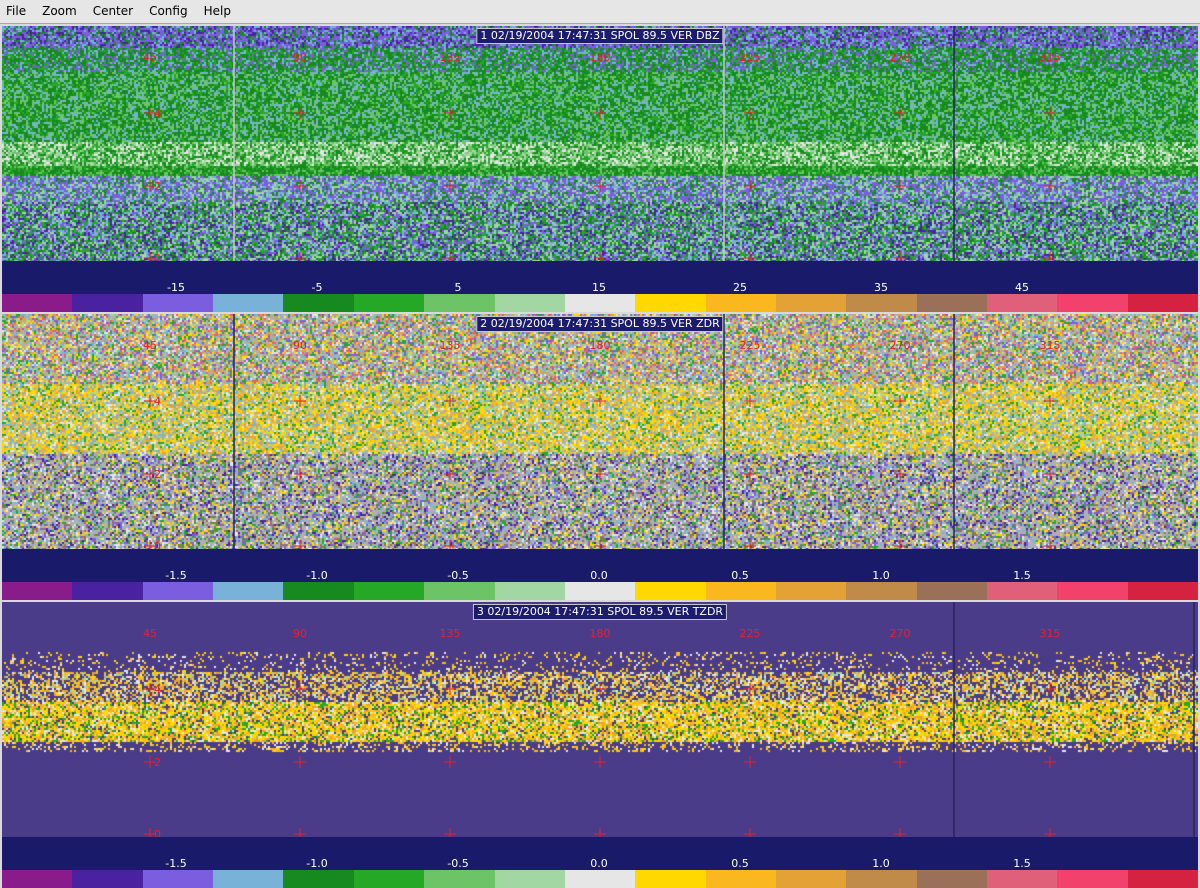 The height and width of the screenshot is (888, 1200). I want to click on colorbar-label: 1.0, so click(881, 575).